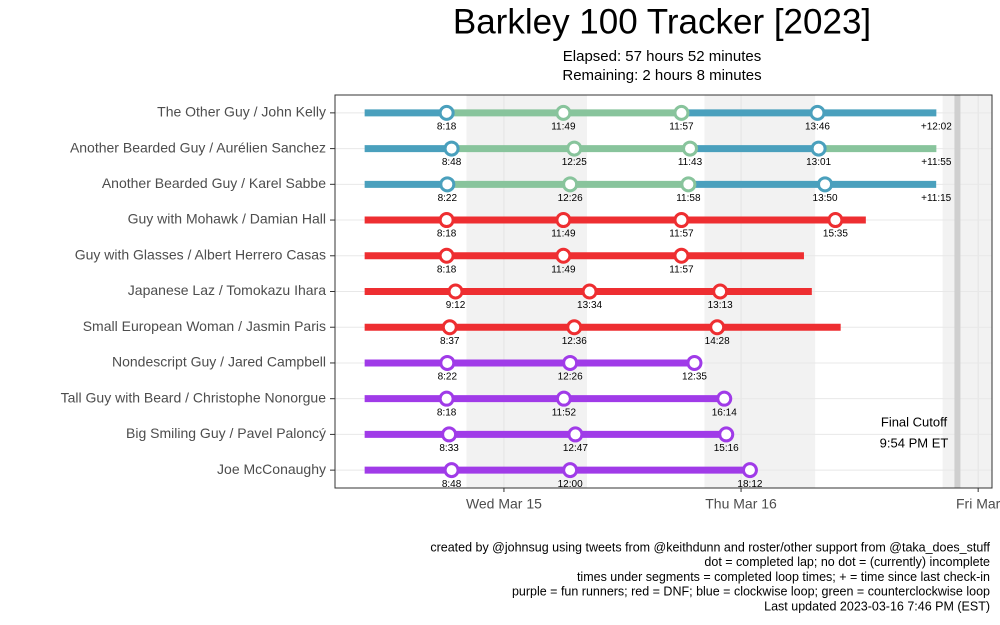  I want to click on lap-label: 11:43, so click(690, 162).